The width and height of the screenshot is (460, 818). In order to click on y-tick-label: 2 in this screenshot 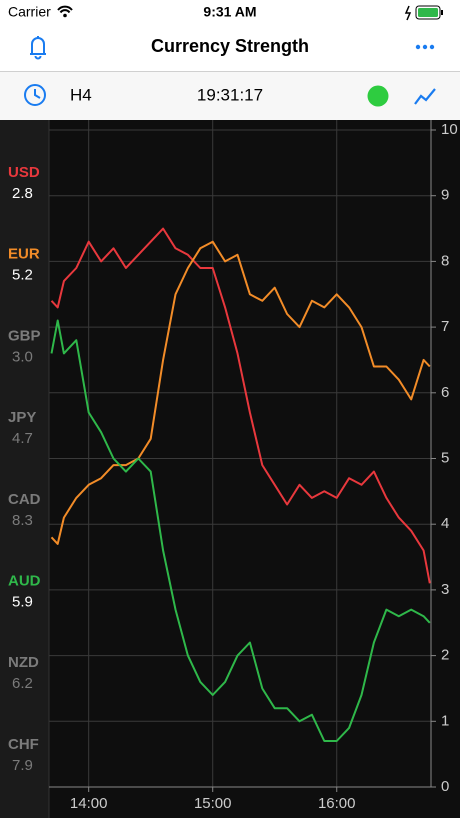, I will do `click(445, 655)`.